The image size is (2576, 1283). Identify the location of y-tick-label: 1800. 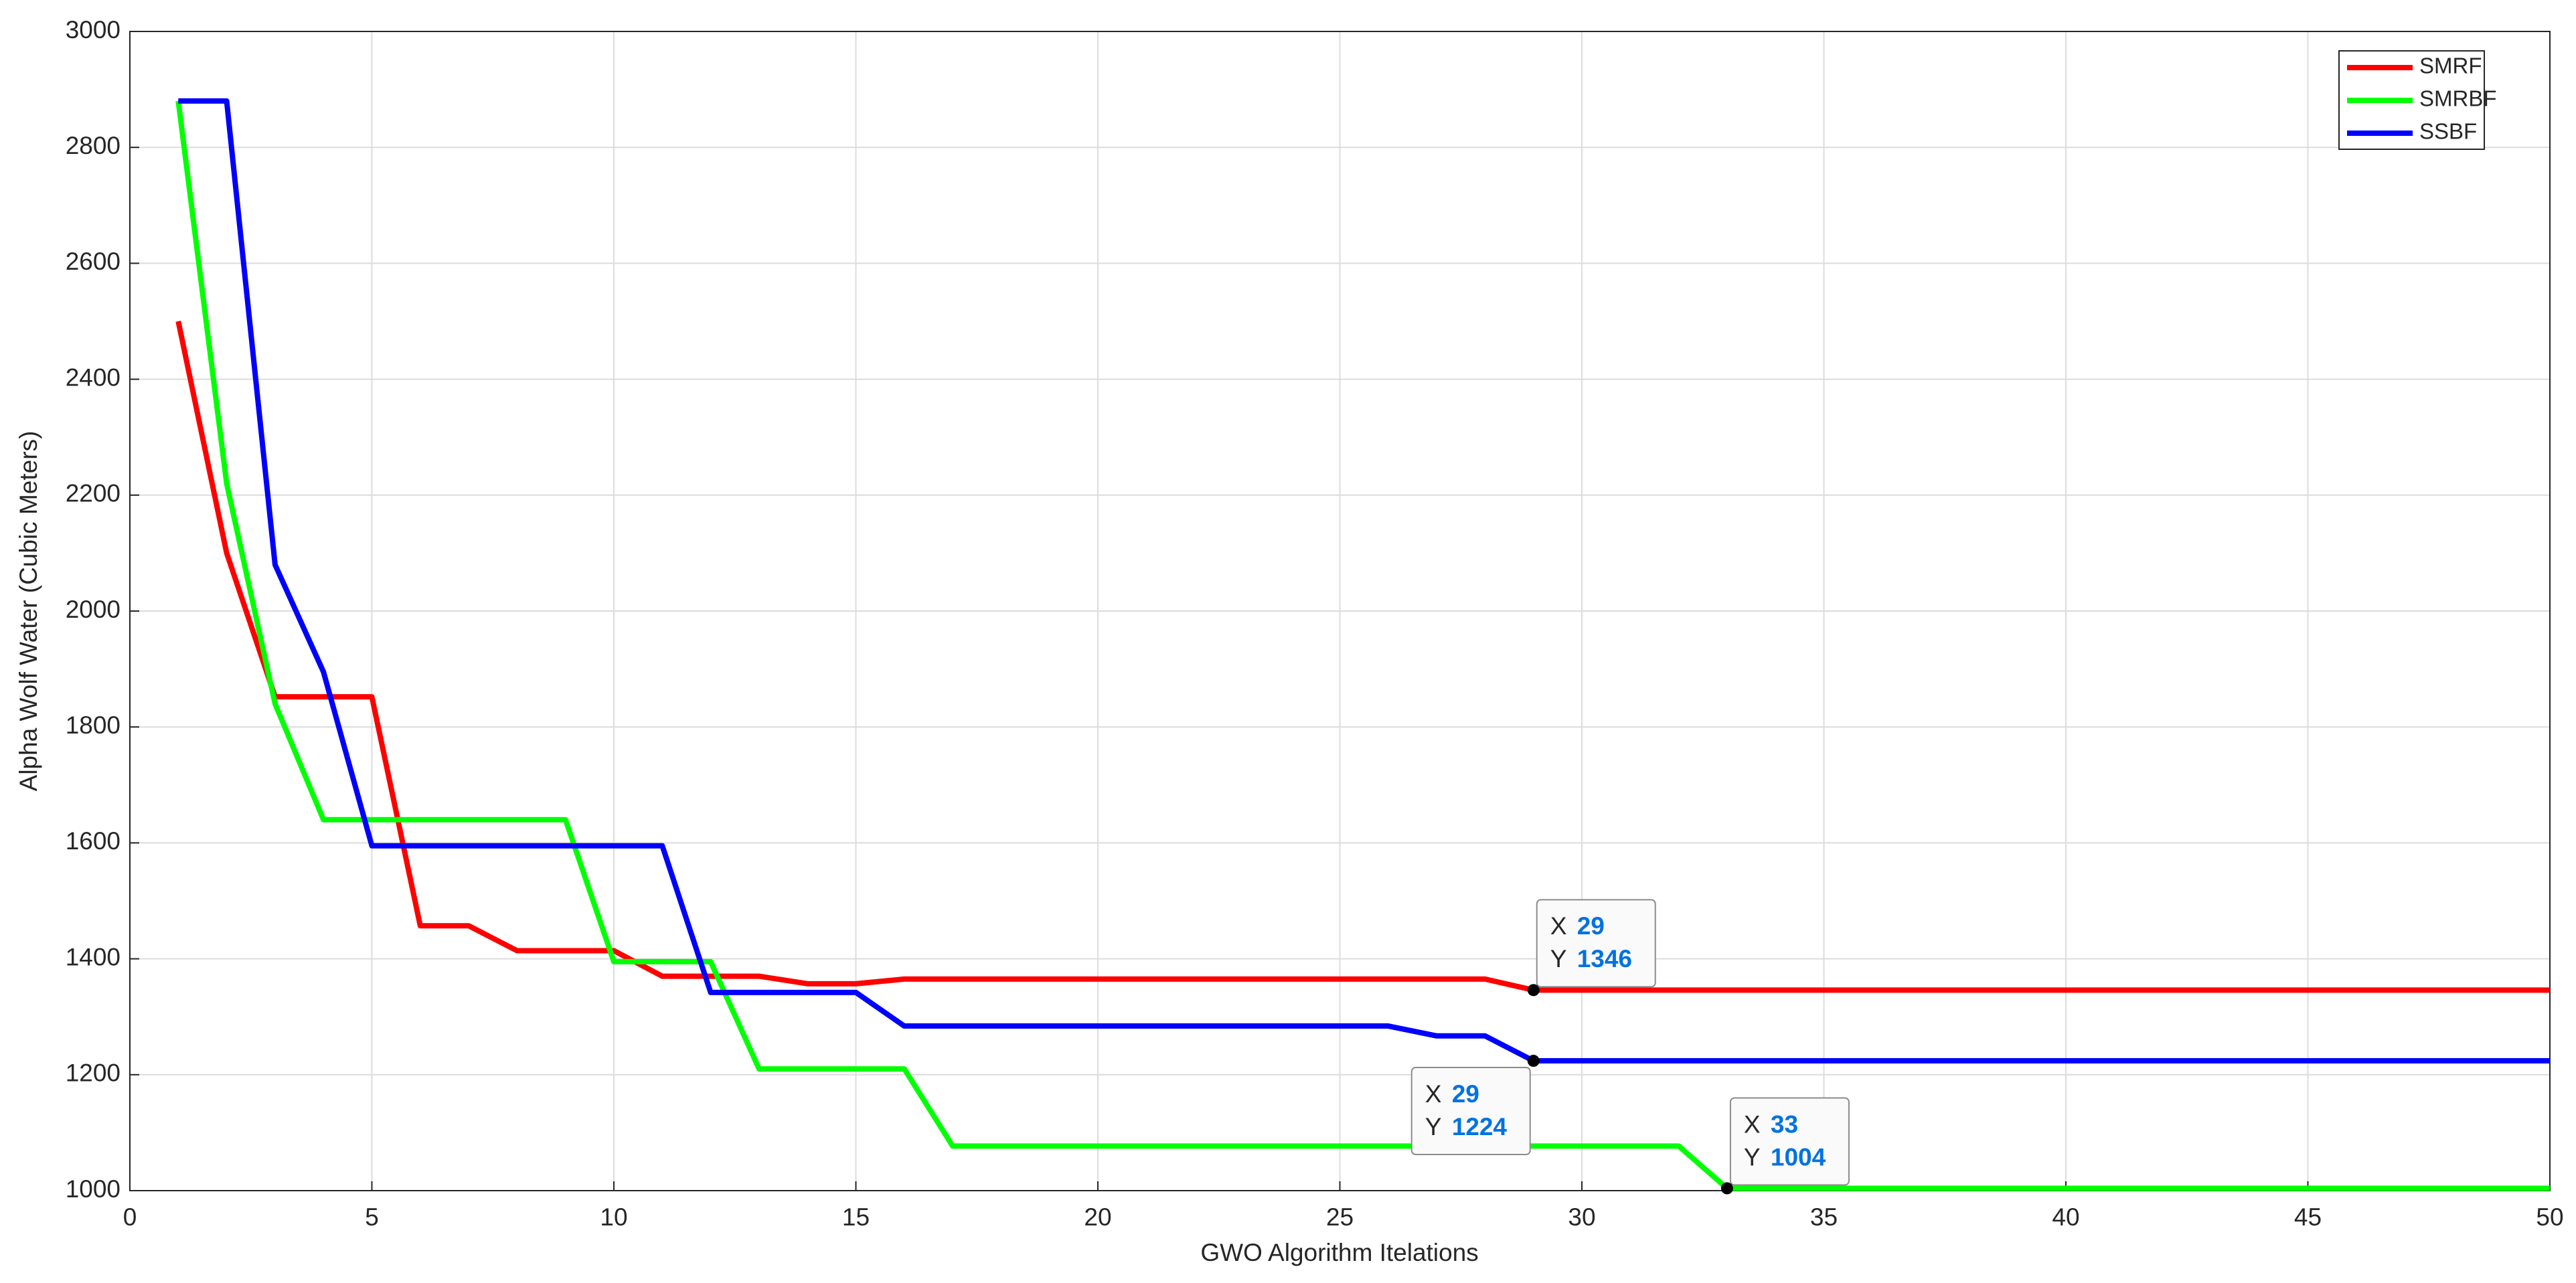
(93, 725).